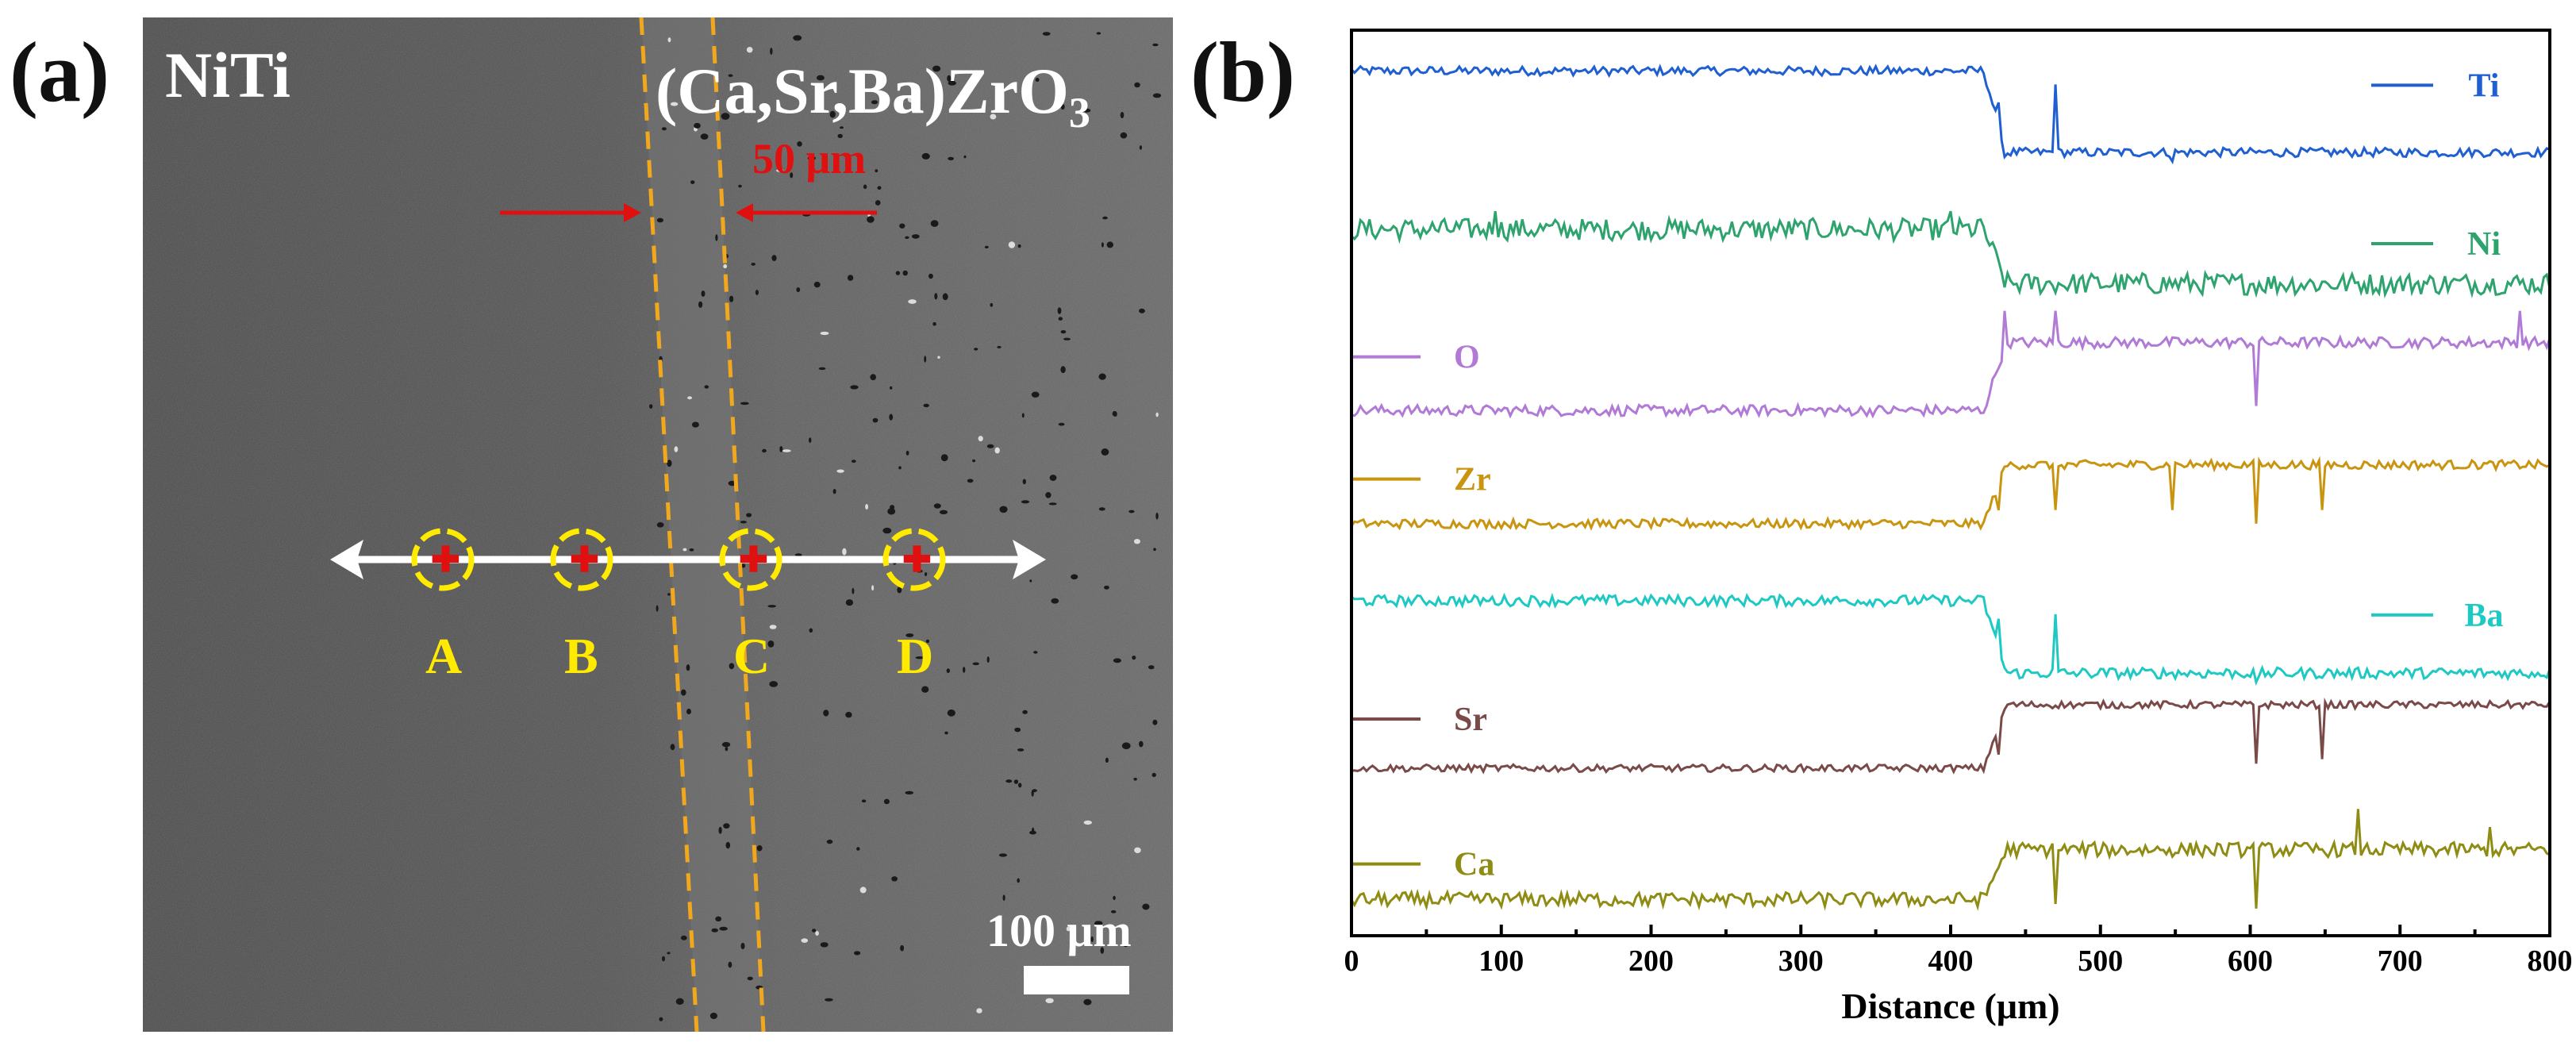  Describe the element at coordinates (1352, 961) in the screenshot. I see `x-tick-label-0: 0` at that location.